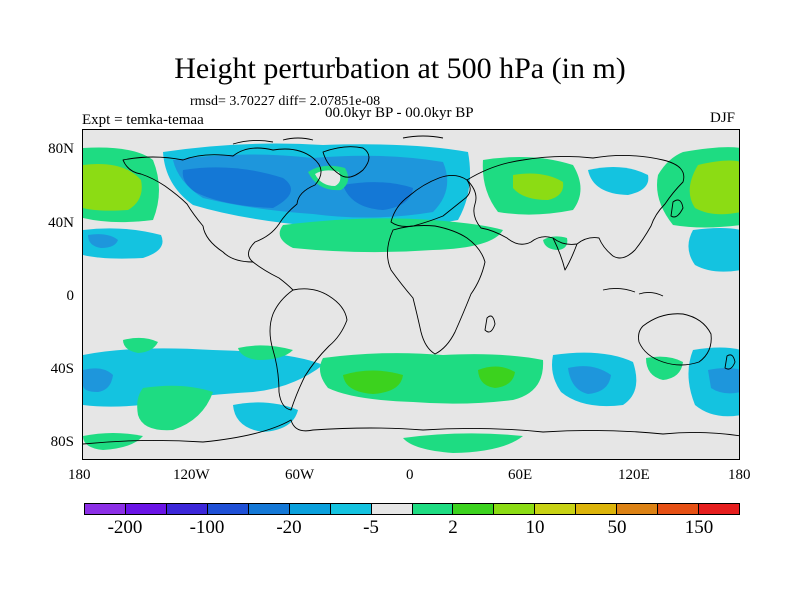 The image size is (800, 600). What do you see at coordinates (300, 475) in the screenshot?
I see `x-tick-label: 60W` at bounding box center [300, 475].